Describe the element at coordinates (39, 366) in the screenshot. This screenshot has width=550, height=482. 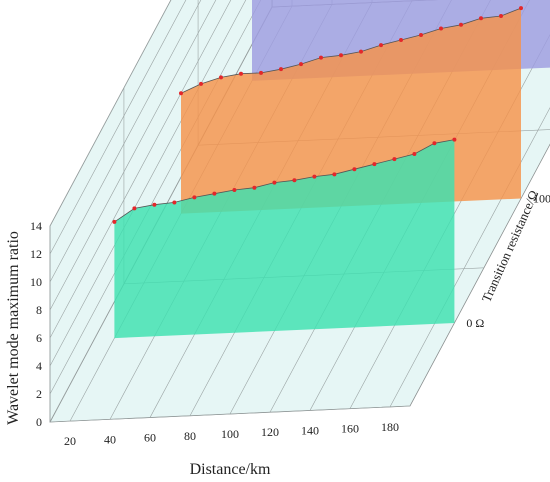
I see `y-tick-label: 4` at that location.